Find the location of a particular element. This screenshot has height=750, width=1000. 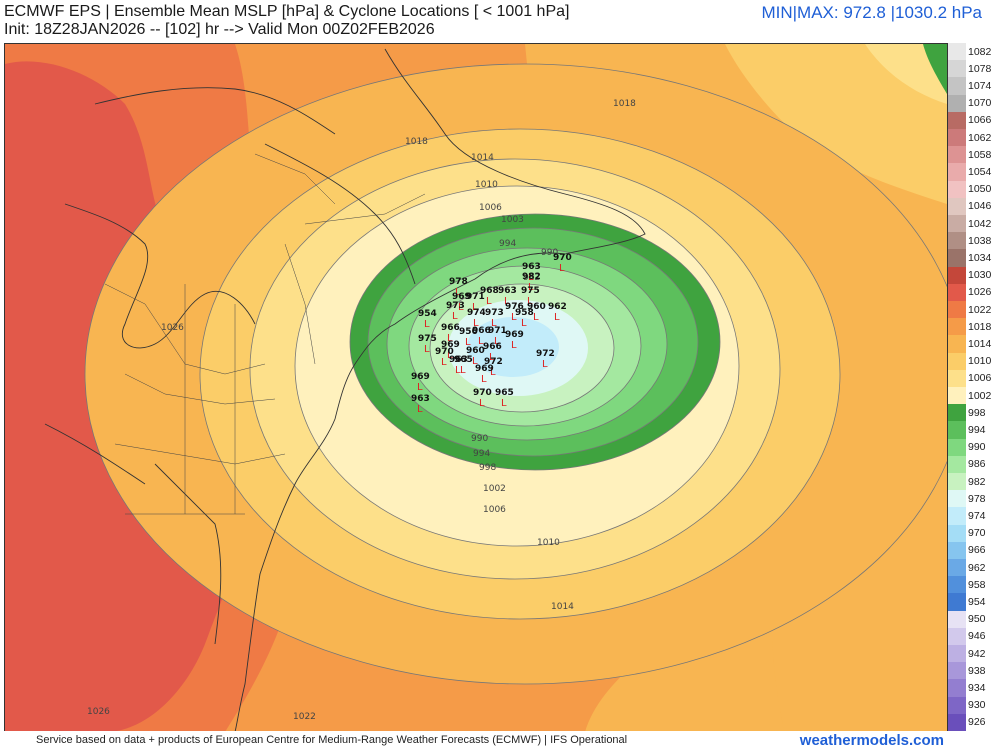

isobar-label: 1010 is located at coordinates (486, 185).